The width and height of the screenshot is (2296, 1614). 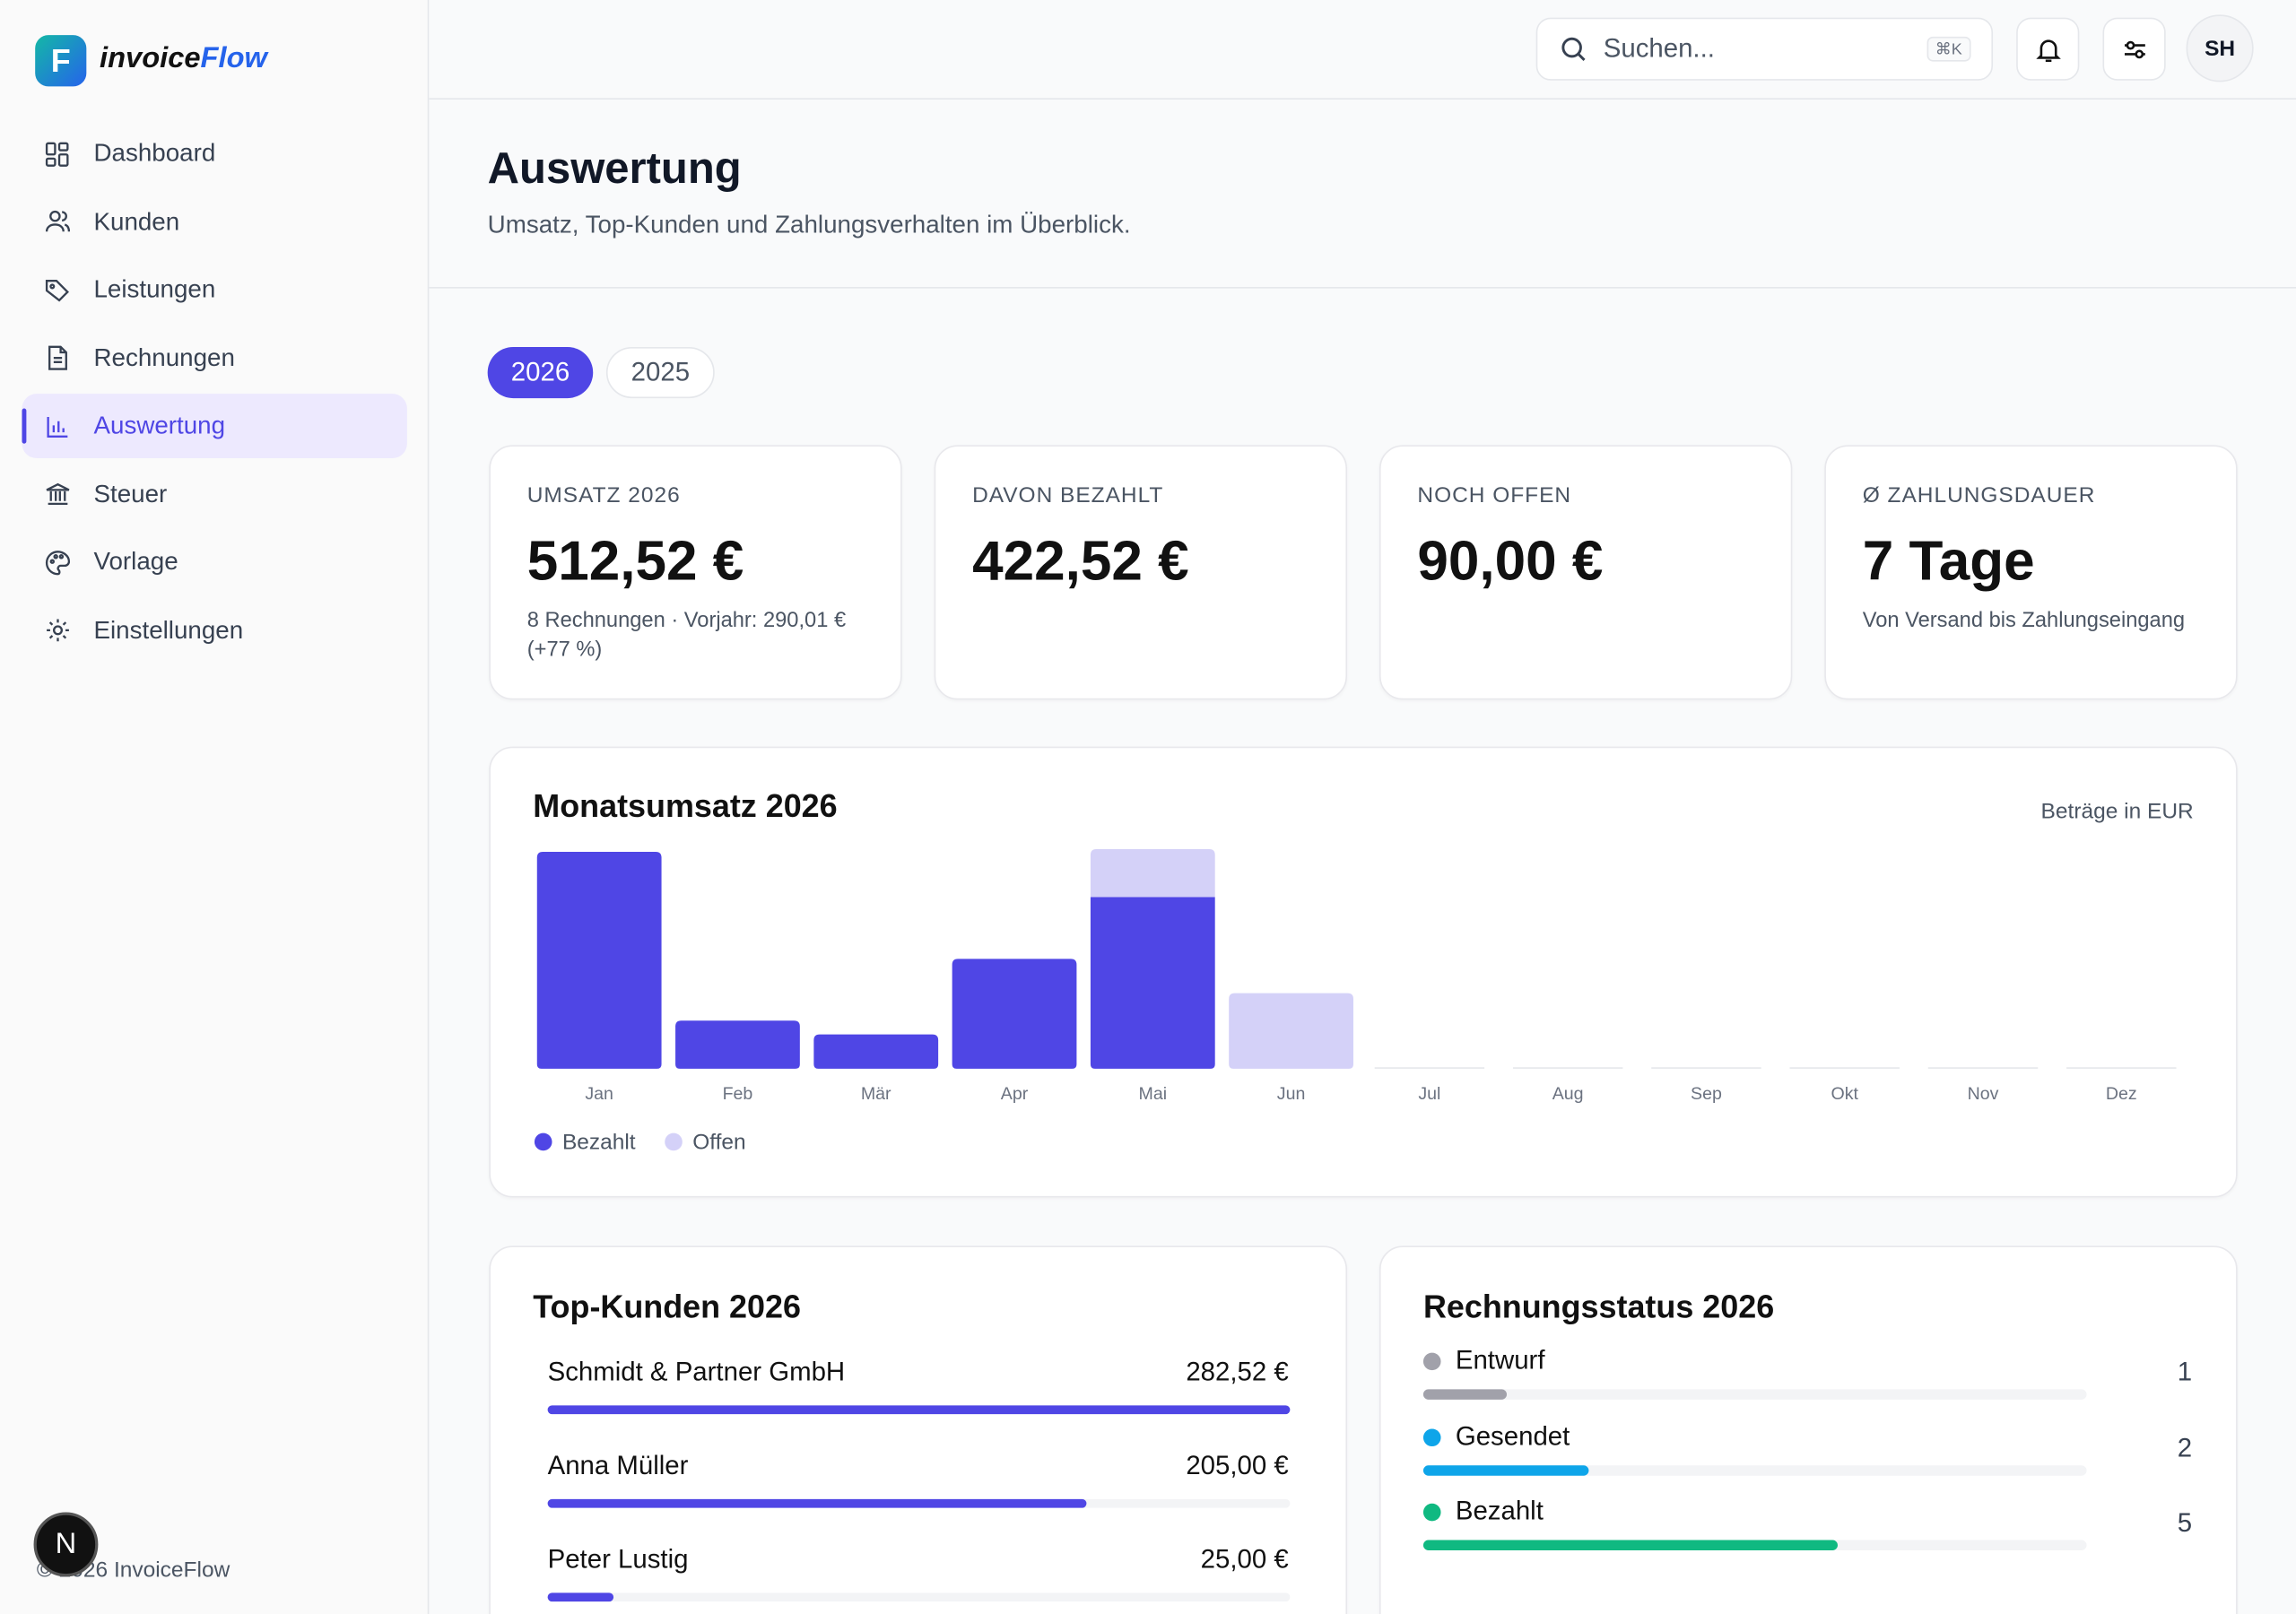 I want to click on status-count: 1, so click(x=2185, y=1372).